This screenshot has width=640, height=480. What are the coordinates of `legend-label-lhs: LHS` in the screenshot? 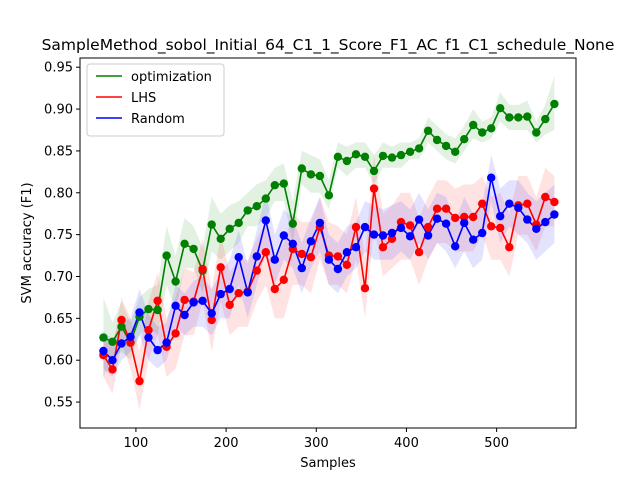 It's located at (143, 98).